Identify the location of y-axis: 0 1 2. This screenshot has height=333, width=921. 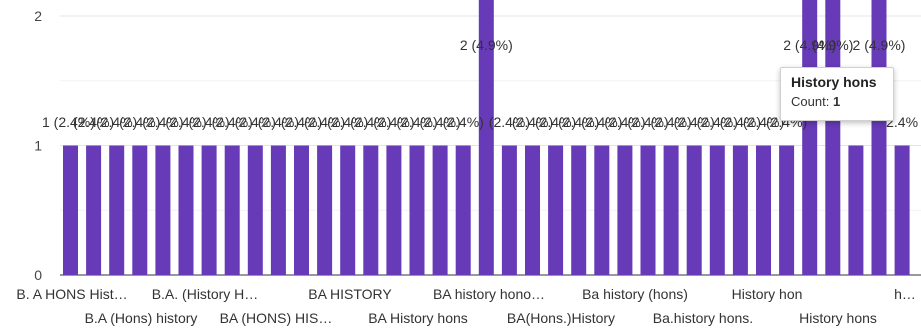
(38, 145).